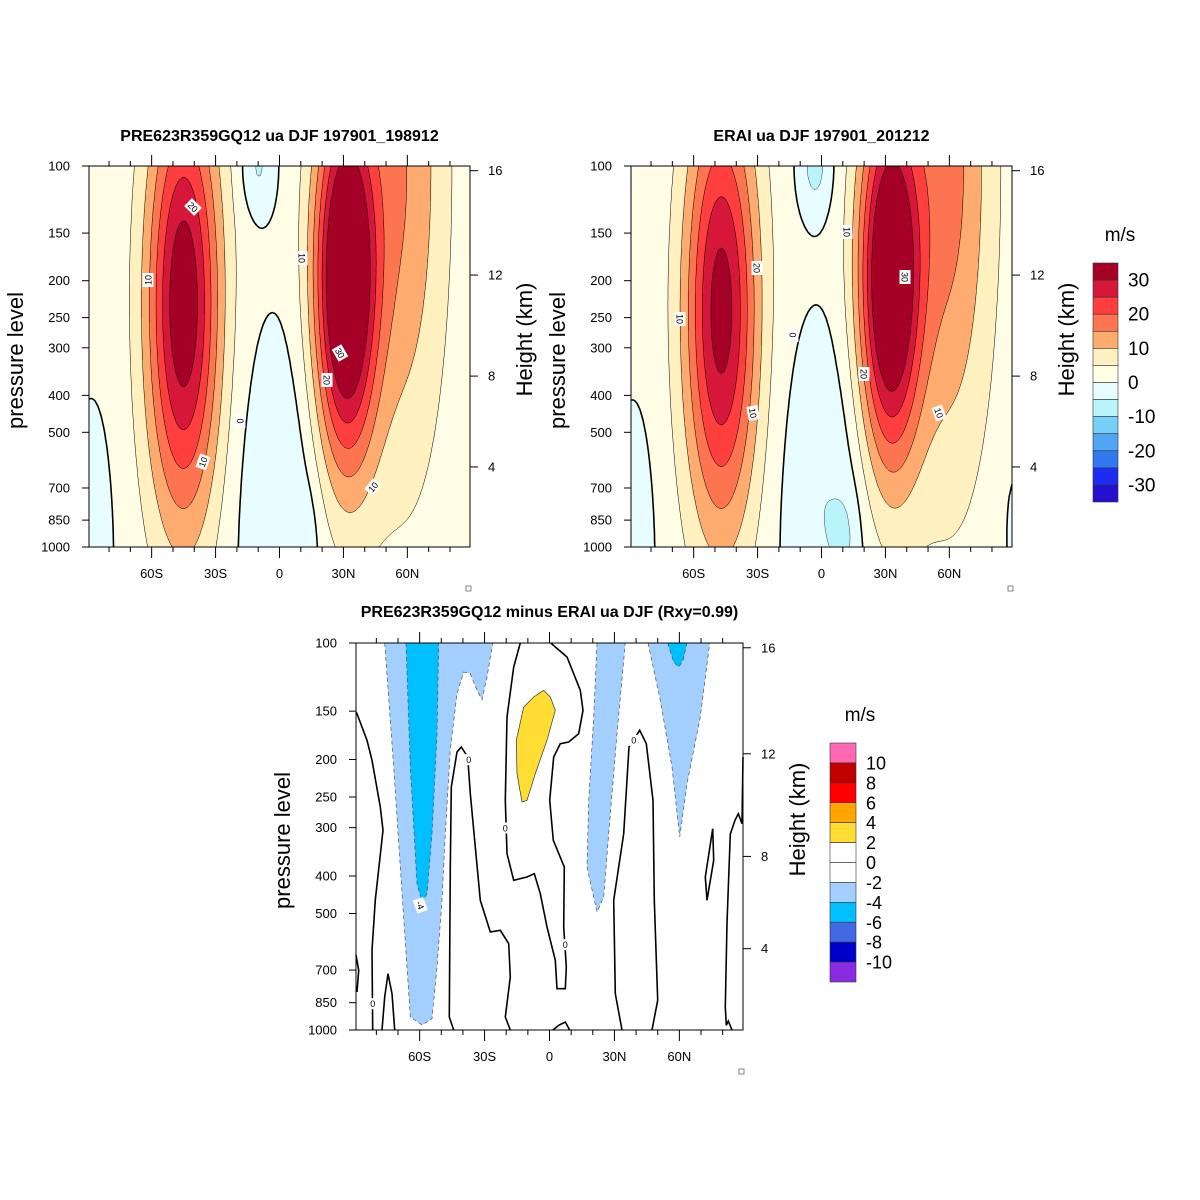 The height and width of the screenshot is (1200, 1200). What do you see at coordinates (259, 171) in the screenshot?
I see `contour-line-minus5` at bounding box center [259, 171].